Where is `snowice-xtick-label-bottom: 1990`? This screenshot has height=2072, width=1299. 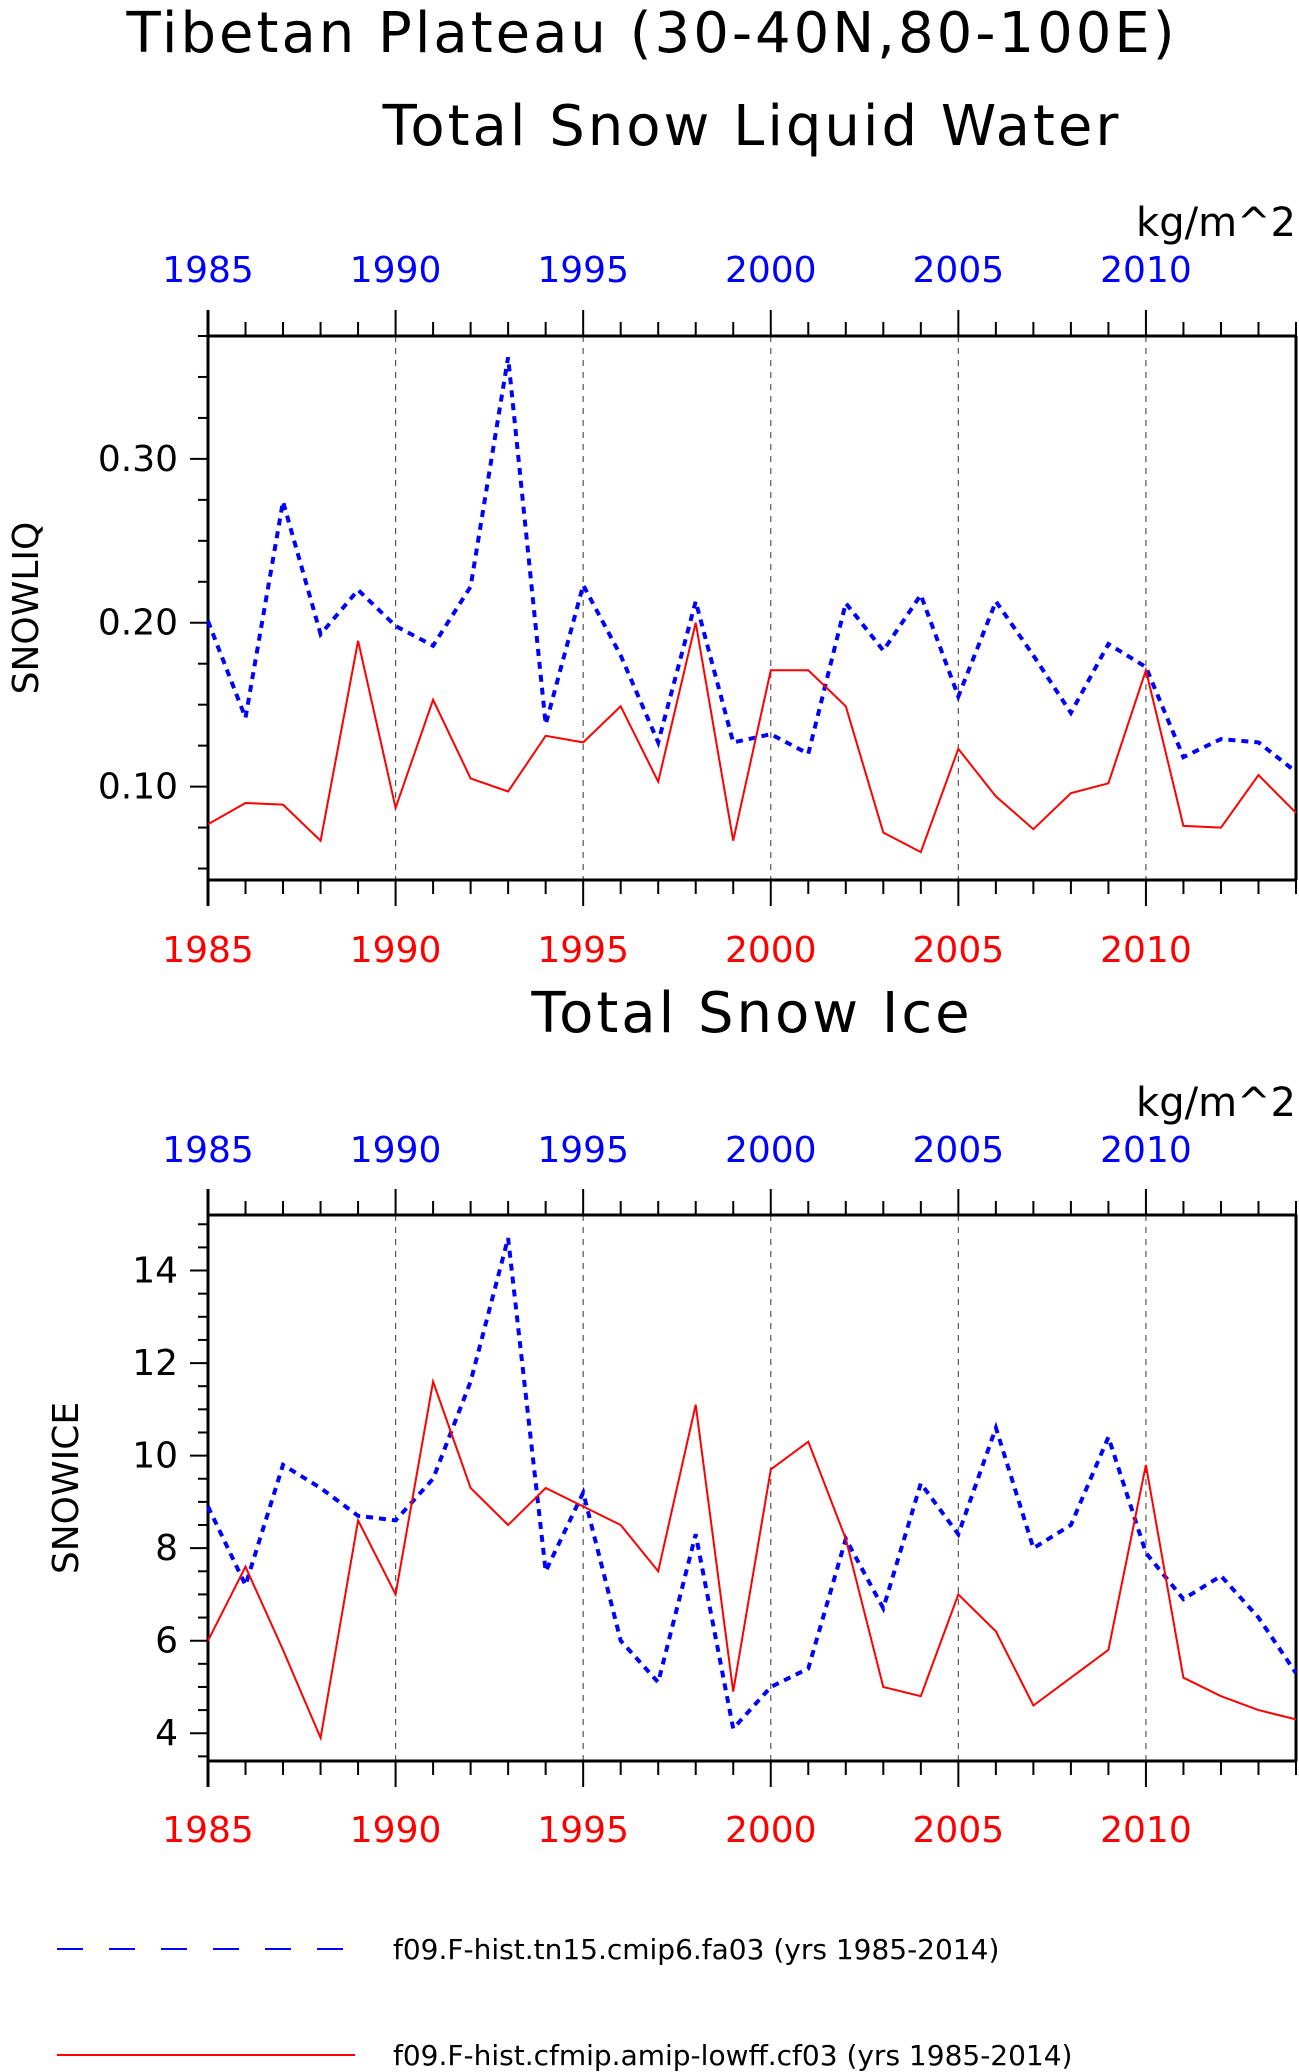
snowice-xtick-label-bottom: 1990 is located at coordinates (396, 1830).